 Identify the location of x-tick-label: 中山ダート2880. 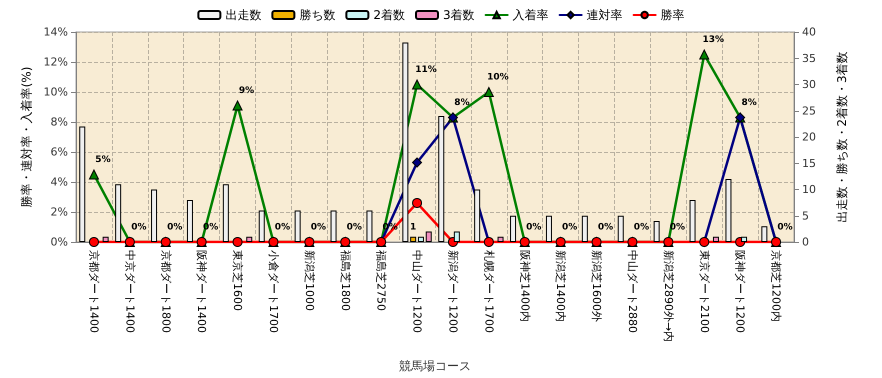
(632, 291).